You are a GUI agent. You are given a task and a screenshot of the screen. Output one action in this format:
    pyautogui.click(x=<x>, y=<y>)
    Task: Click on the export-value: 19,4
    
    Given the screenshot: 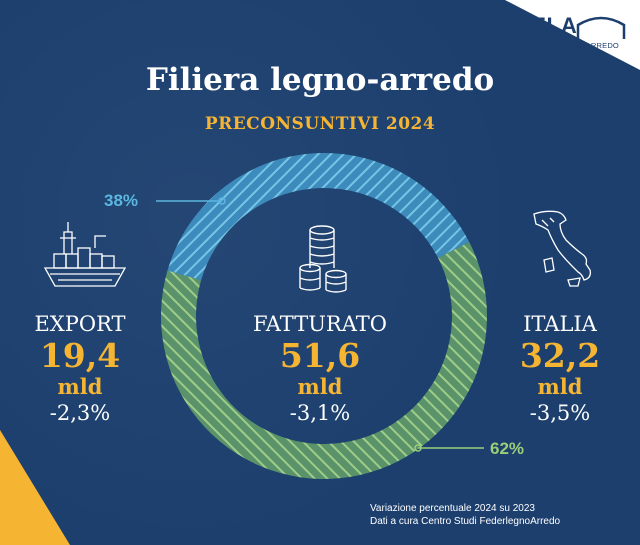 What is the action you would take?
    pyautogui.click(x=80, y=355)
    